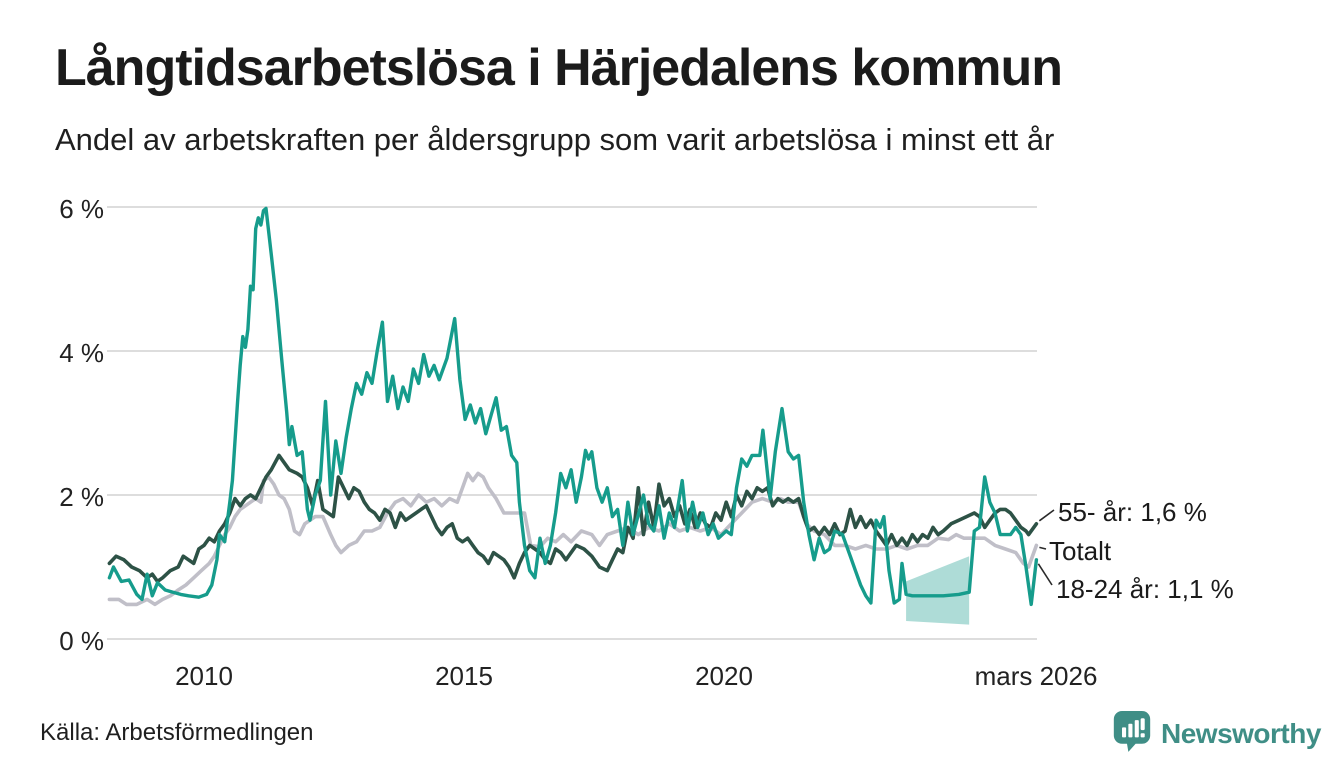 This screenshot has width=1340, height=780. What do you see at coordinates (938, 590) in the screenshot?
I see `uncertainty-band` at bounding box center [938, 590].